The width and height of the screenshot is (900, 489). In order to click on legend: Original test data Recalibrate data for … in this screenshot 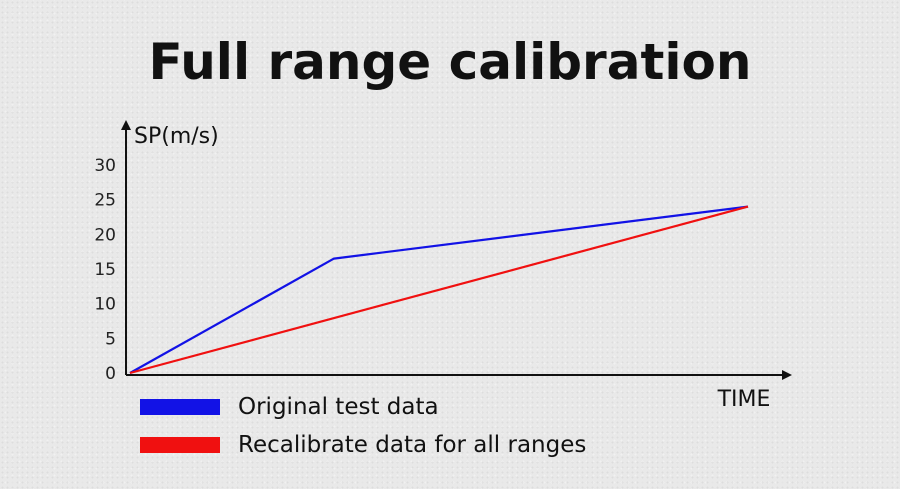, I will do `click(363, 426)`.